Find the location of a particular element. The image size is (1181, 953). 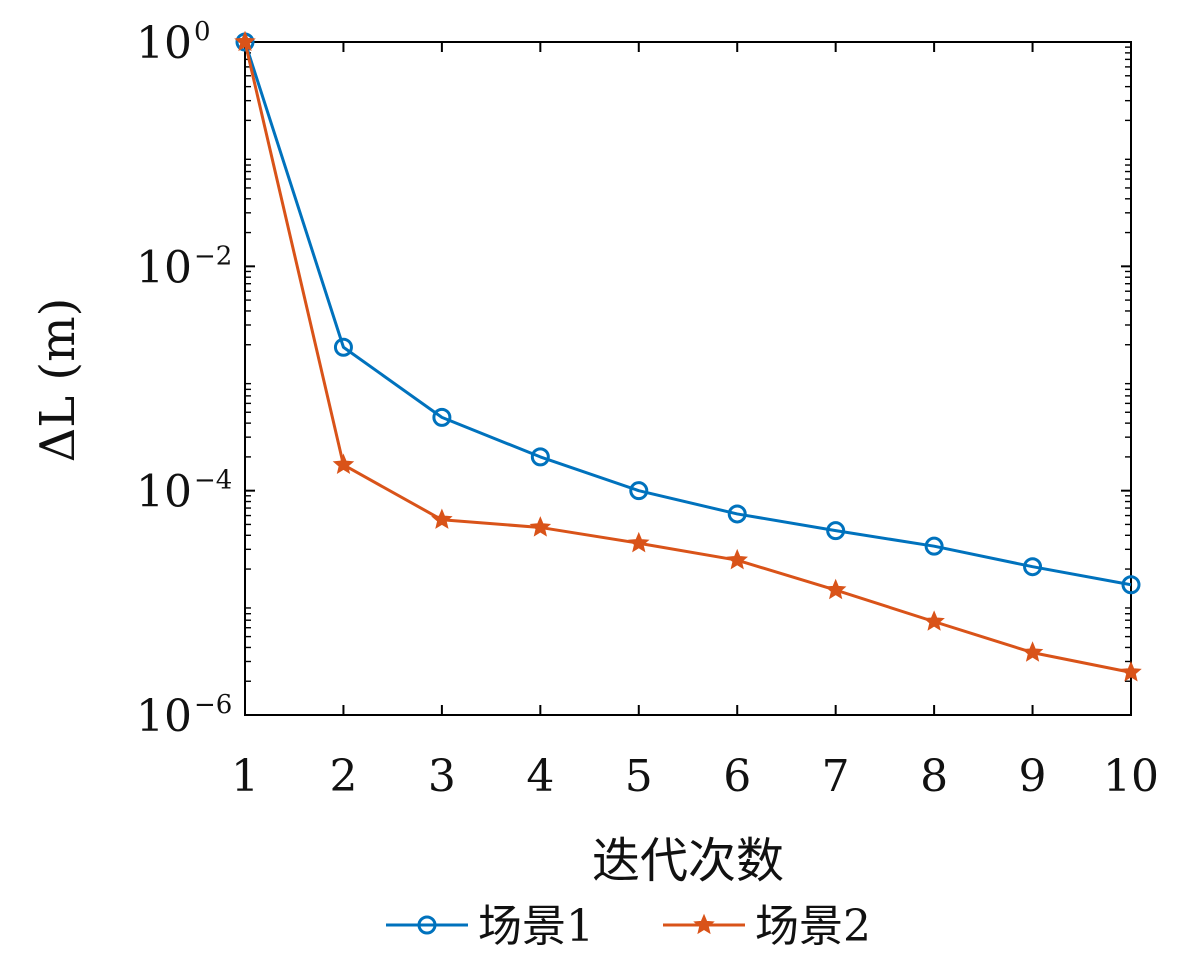

legend-item-1: 场景1 is located at coordinates (490, 926).